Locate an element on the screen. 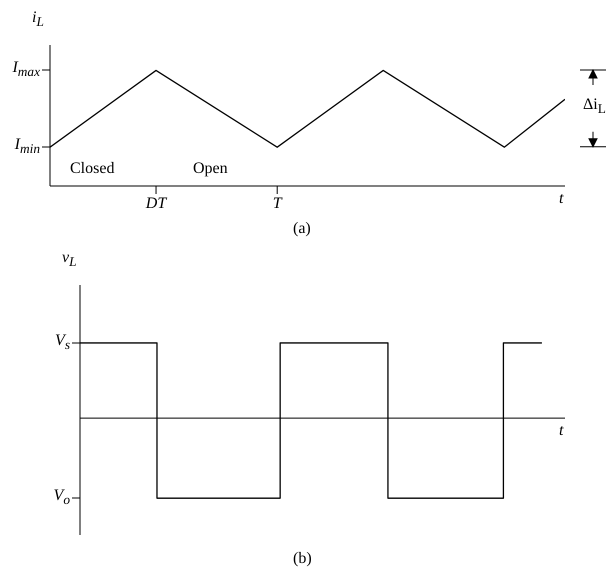  text: V$_{o}$ is located at coordinates (62, 497).